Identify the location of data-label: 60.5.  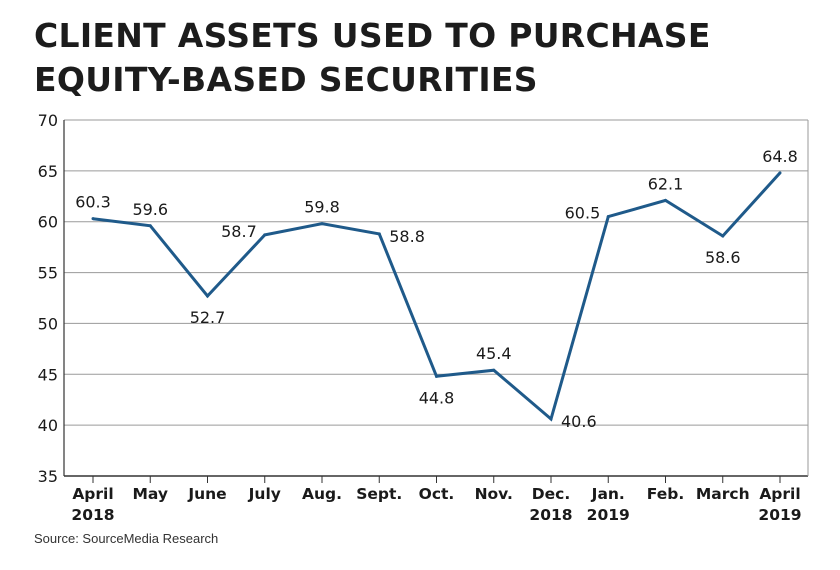
(583, 213).